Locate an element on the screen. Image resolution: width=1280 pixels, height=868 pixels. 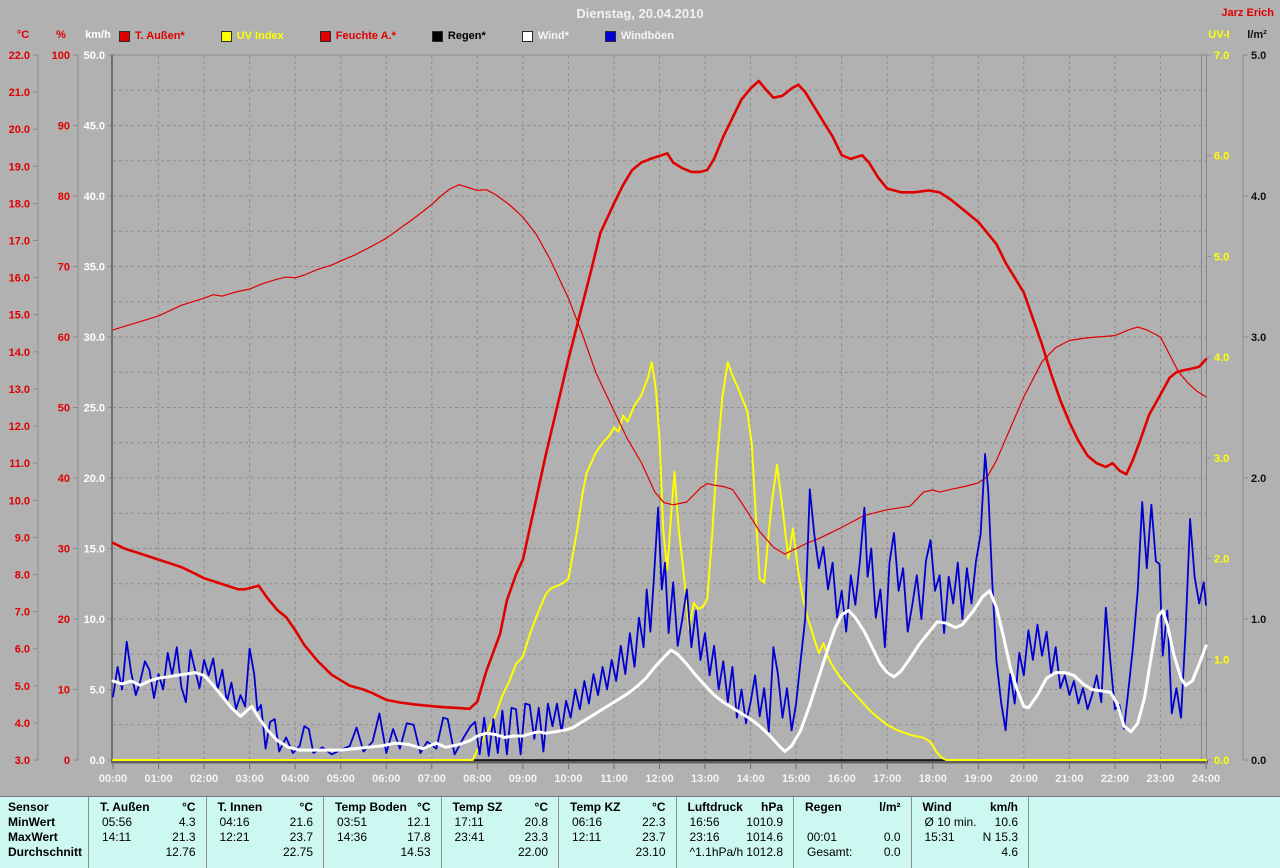
legend-label: T. Außen* is located at coordinates (160, 36).